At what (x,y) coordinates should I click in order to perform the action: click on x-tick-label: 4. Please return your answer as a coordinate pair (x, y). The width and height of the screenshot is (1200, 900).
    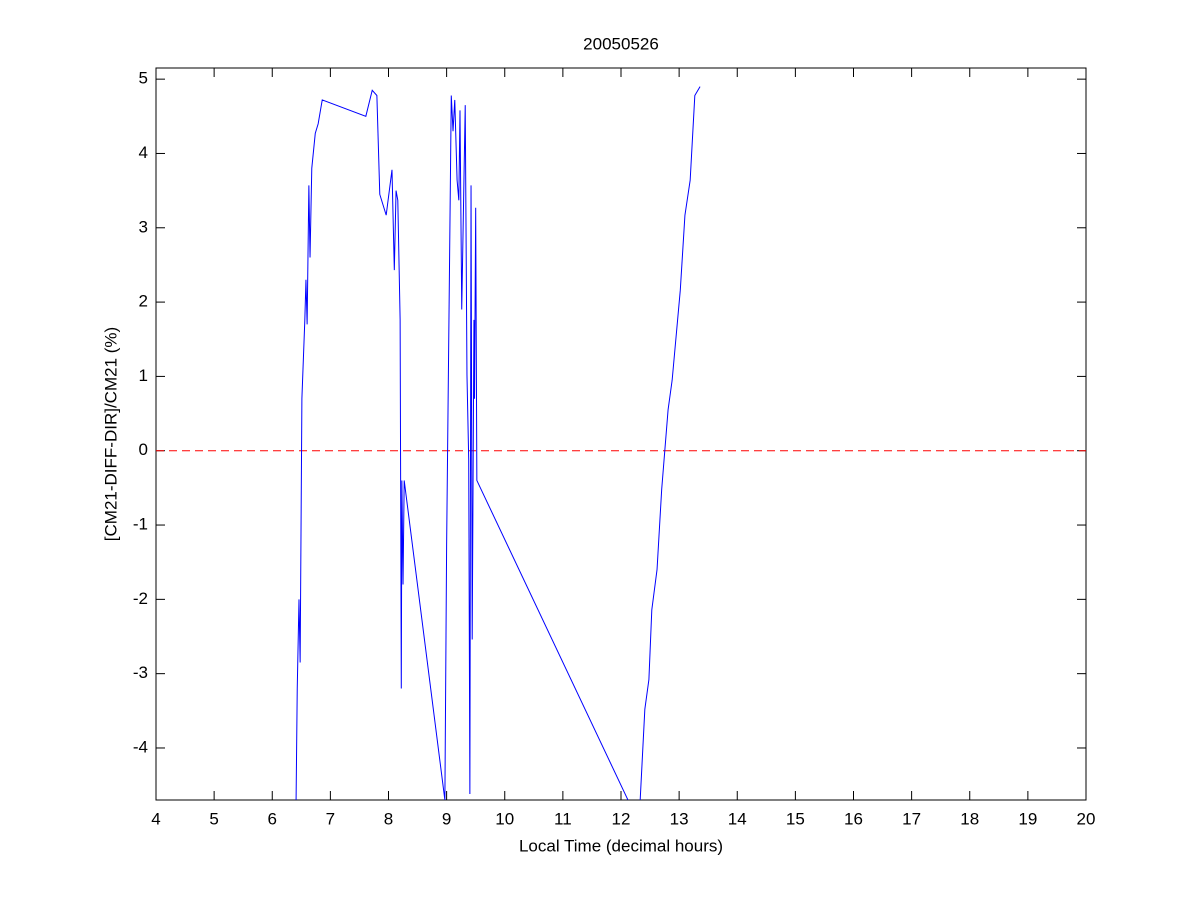
    Looking at the image, I should click on (155, 818).